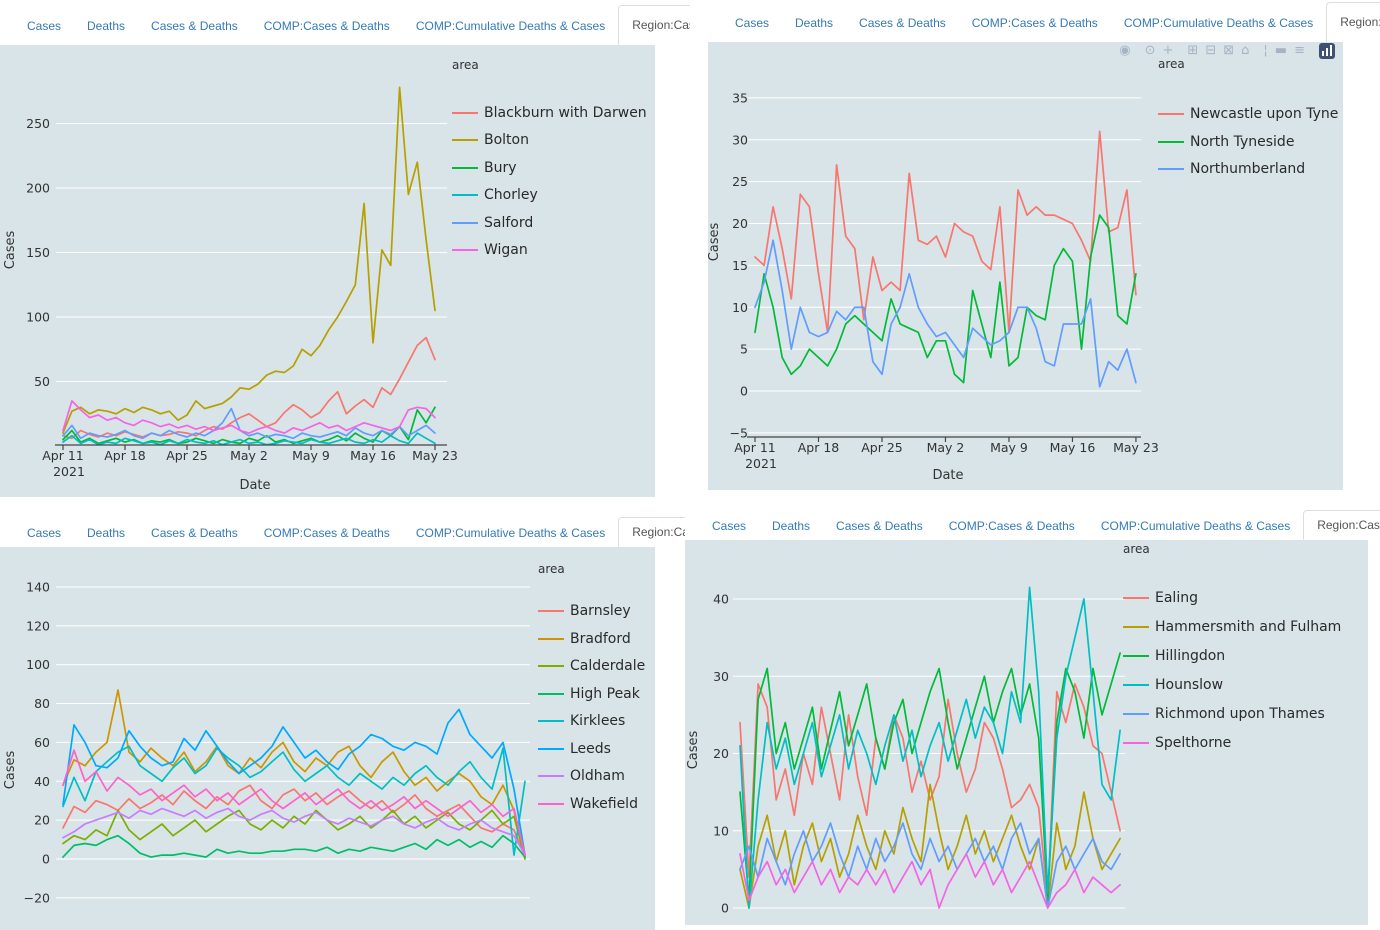  What do you see at coordinates (1299, 50) in the screenshot?
I see `hover-compare-icon: ≡` at bounding box center [1299, 50].